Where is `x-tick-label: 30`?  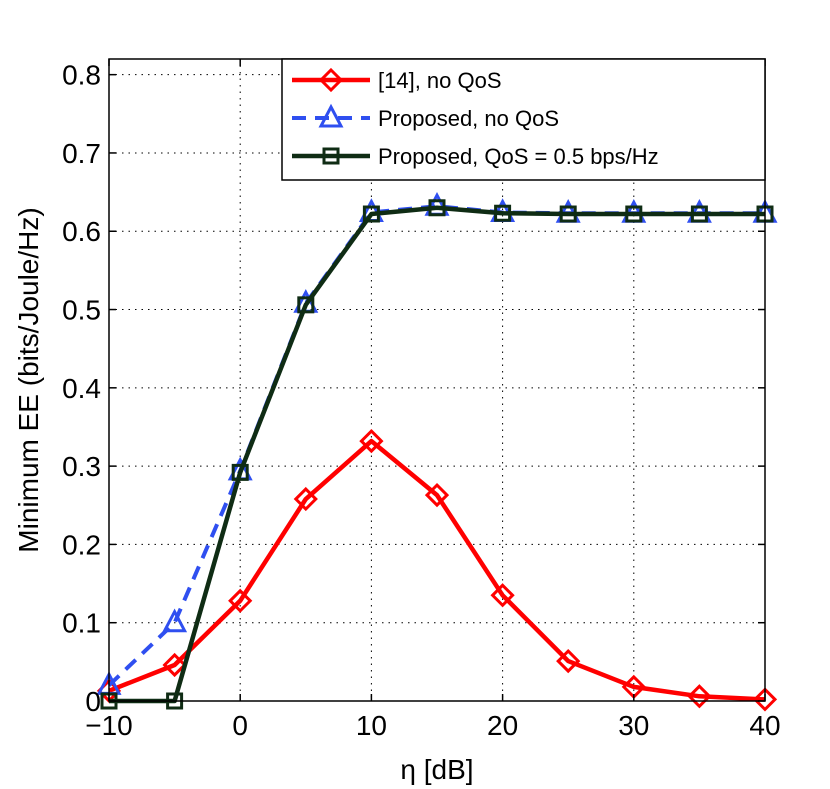 x-tick-label: 30 is located at coordinates (633, 725).